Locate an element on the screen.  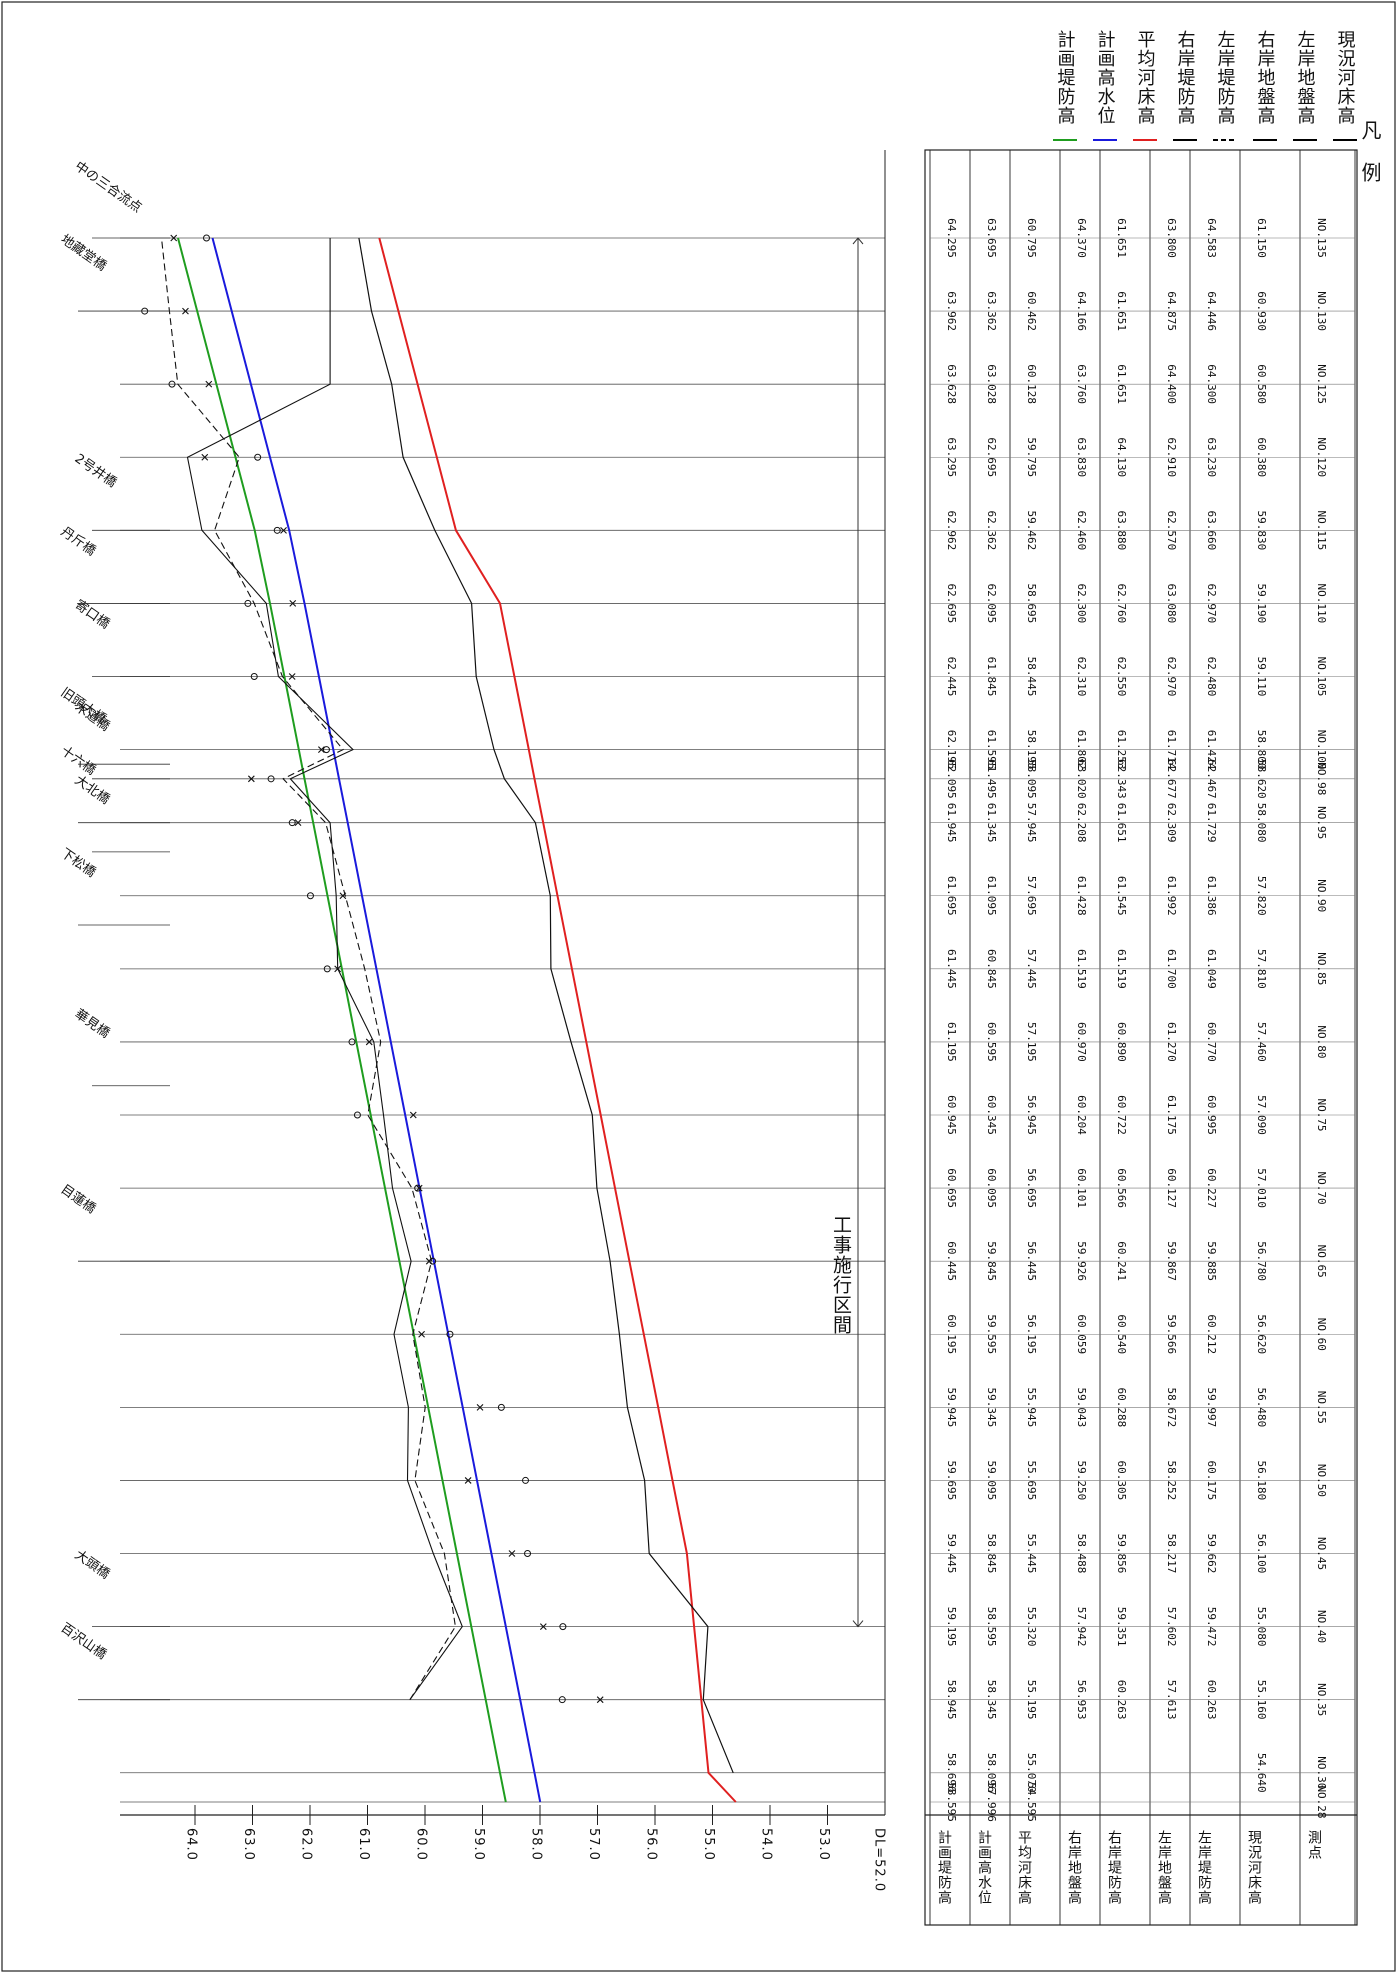
table-value-cell: 61.519 is located at coordinates (1081, 969).